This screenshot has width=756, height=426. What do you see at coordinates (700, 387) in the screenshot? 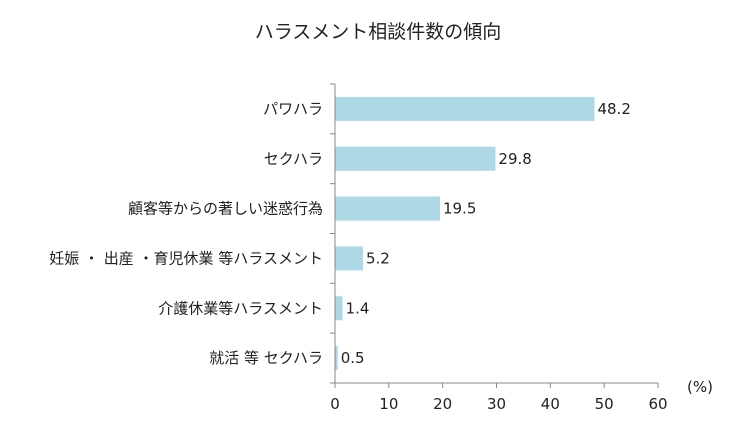
I see `x-axis-unit-label: (%)` at bounding box center [700, 387].